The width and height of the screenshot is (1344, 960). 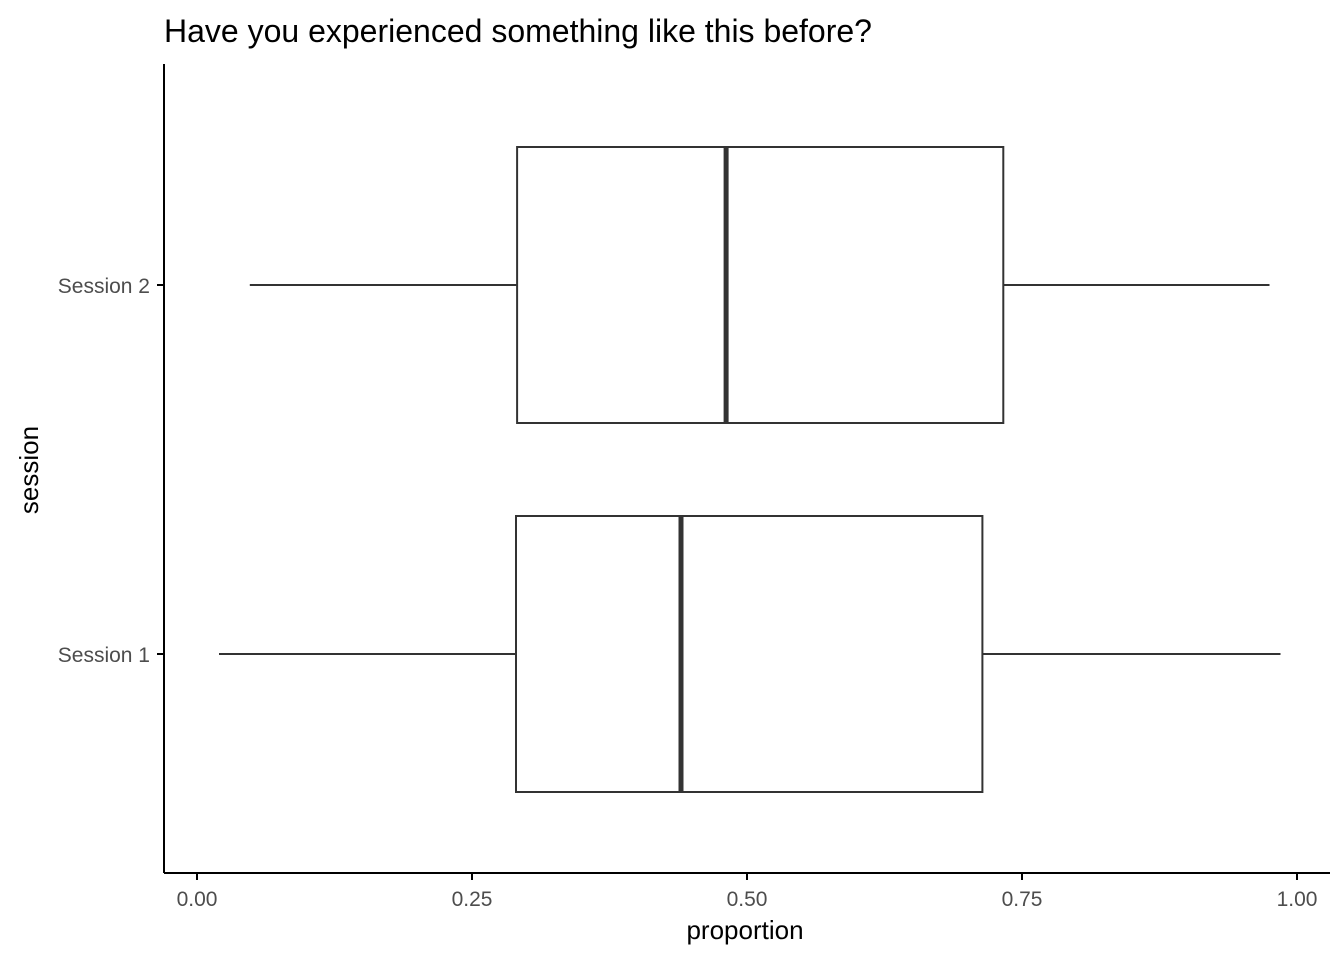 What do you see at coordinates (104, 286) in the screenshot?
I see `y-tick-label: Session 2` at bounding box center [104, 286].